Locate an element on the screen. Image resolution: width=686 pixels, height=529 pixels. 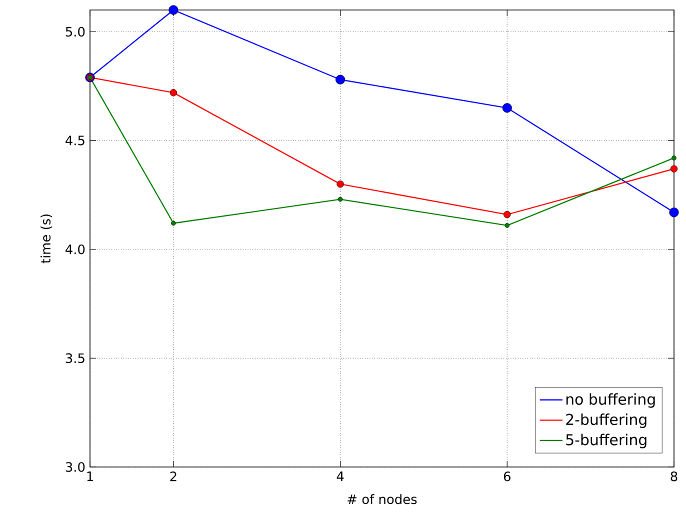
legend-label: no buffering is located at coordinates (610, 400).